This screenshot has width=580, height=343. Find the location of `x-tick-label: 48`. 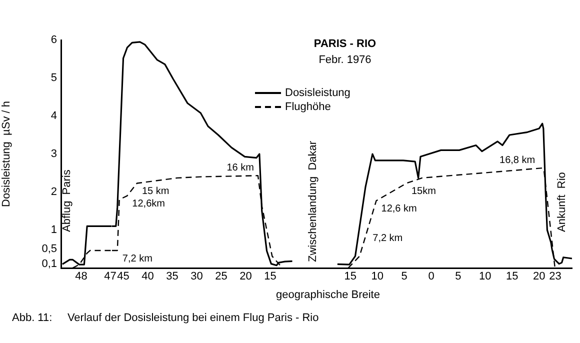

x-tick-label: 48 is located at coordinates (81, 276).